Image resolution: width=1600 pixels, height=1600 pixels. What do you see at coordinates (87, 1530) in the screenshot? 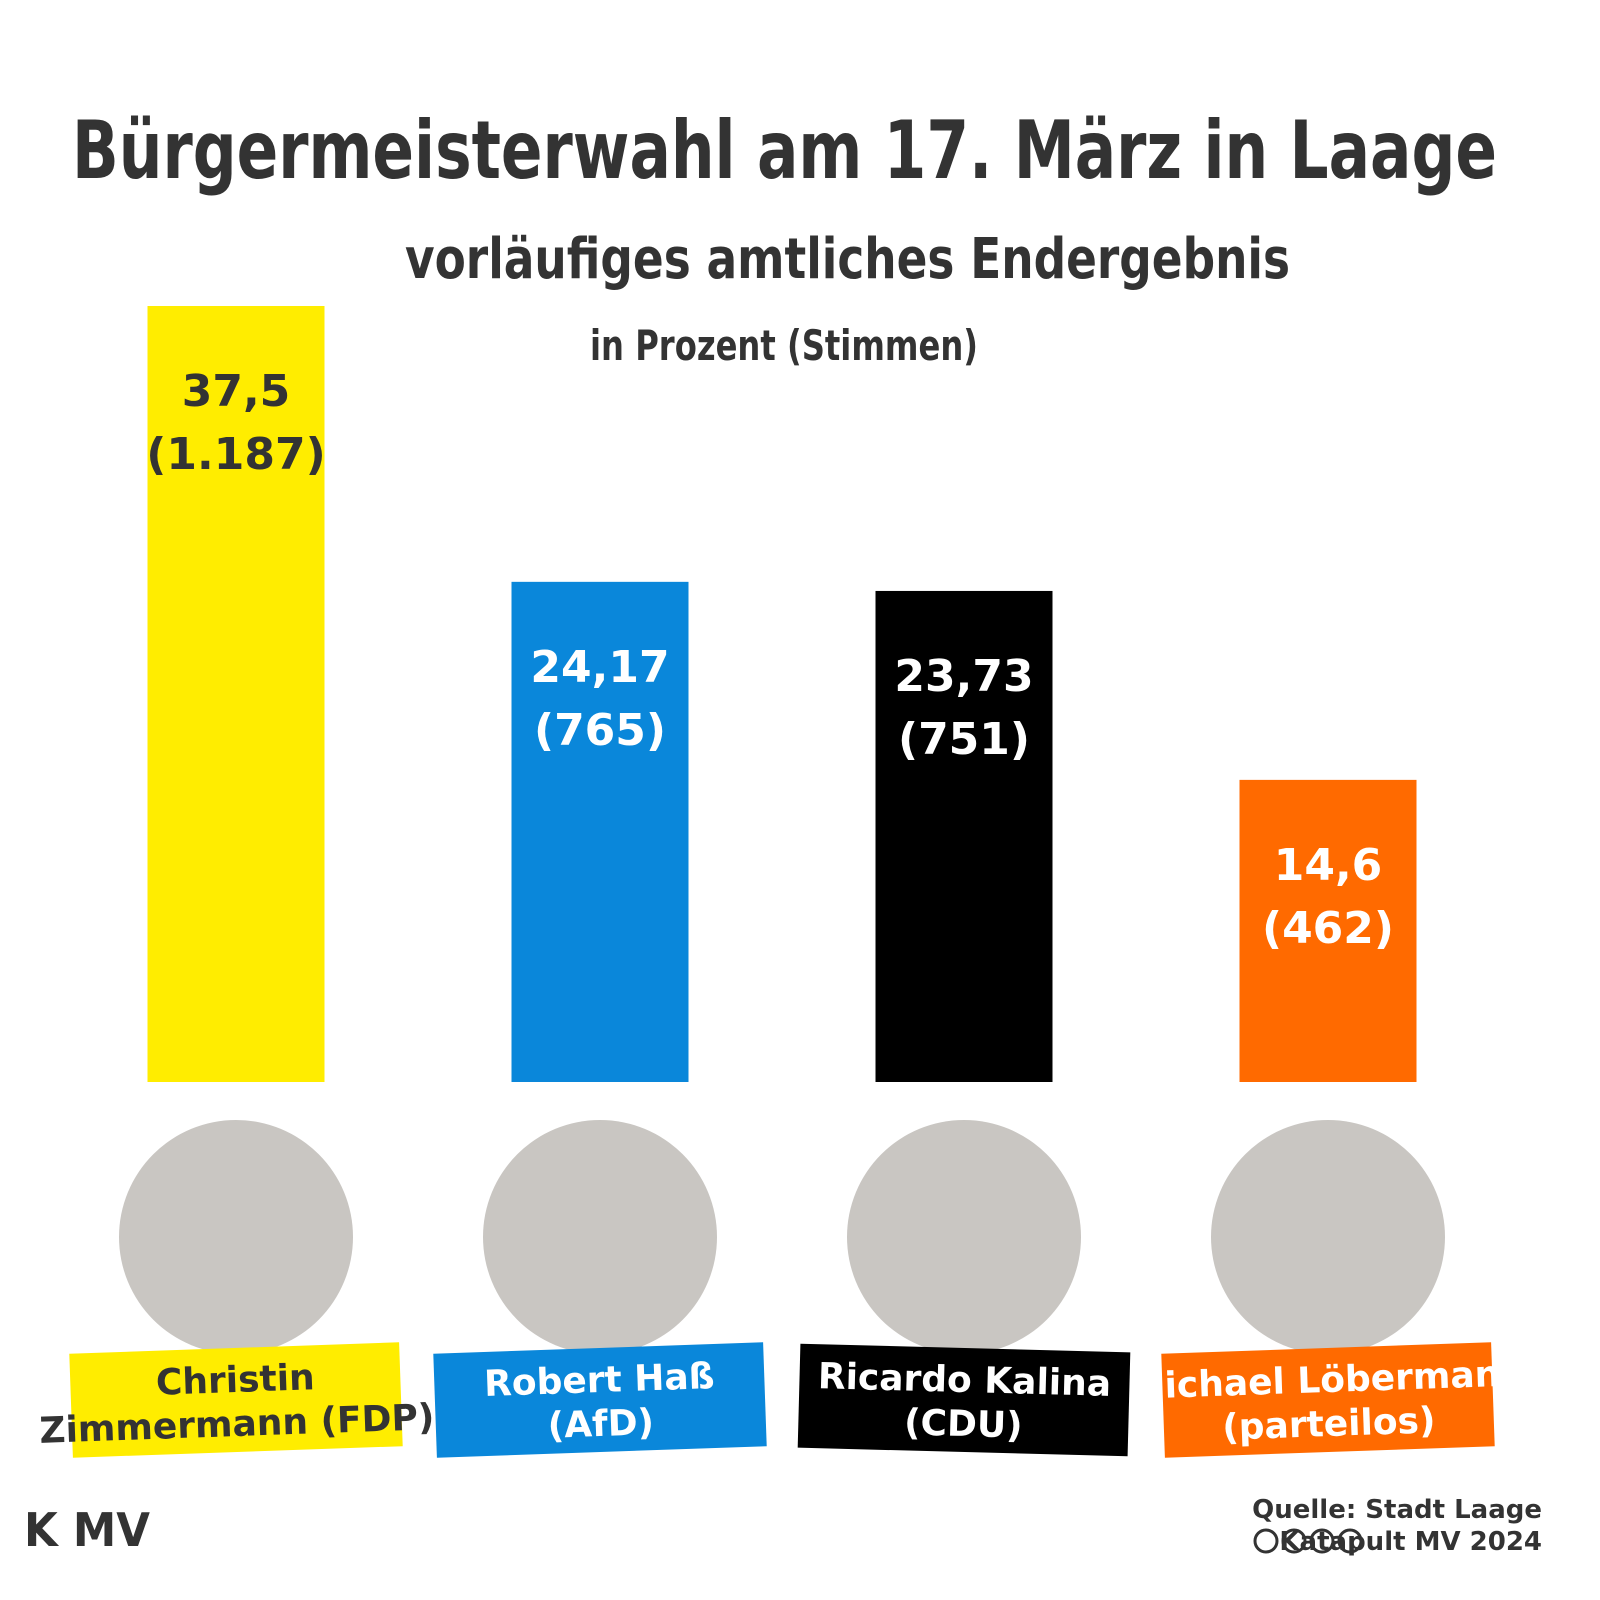
I see `logo: K MV` at bounding box center [87, 1530].